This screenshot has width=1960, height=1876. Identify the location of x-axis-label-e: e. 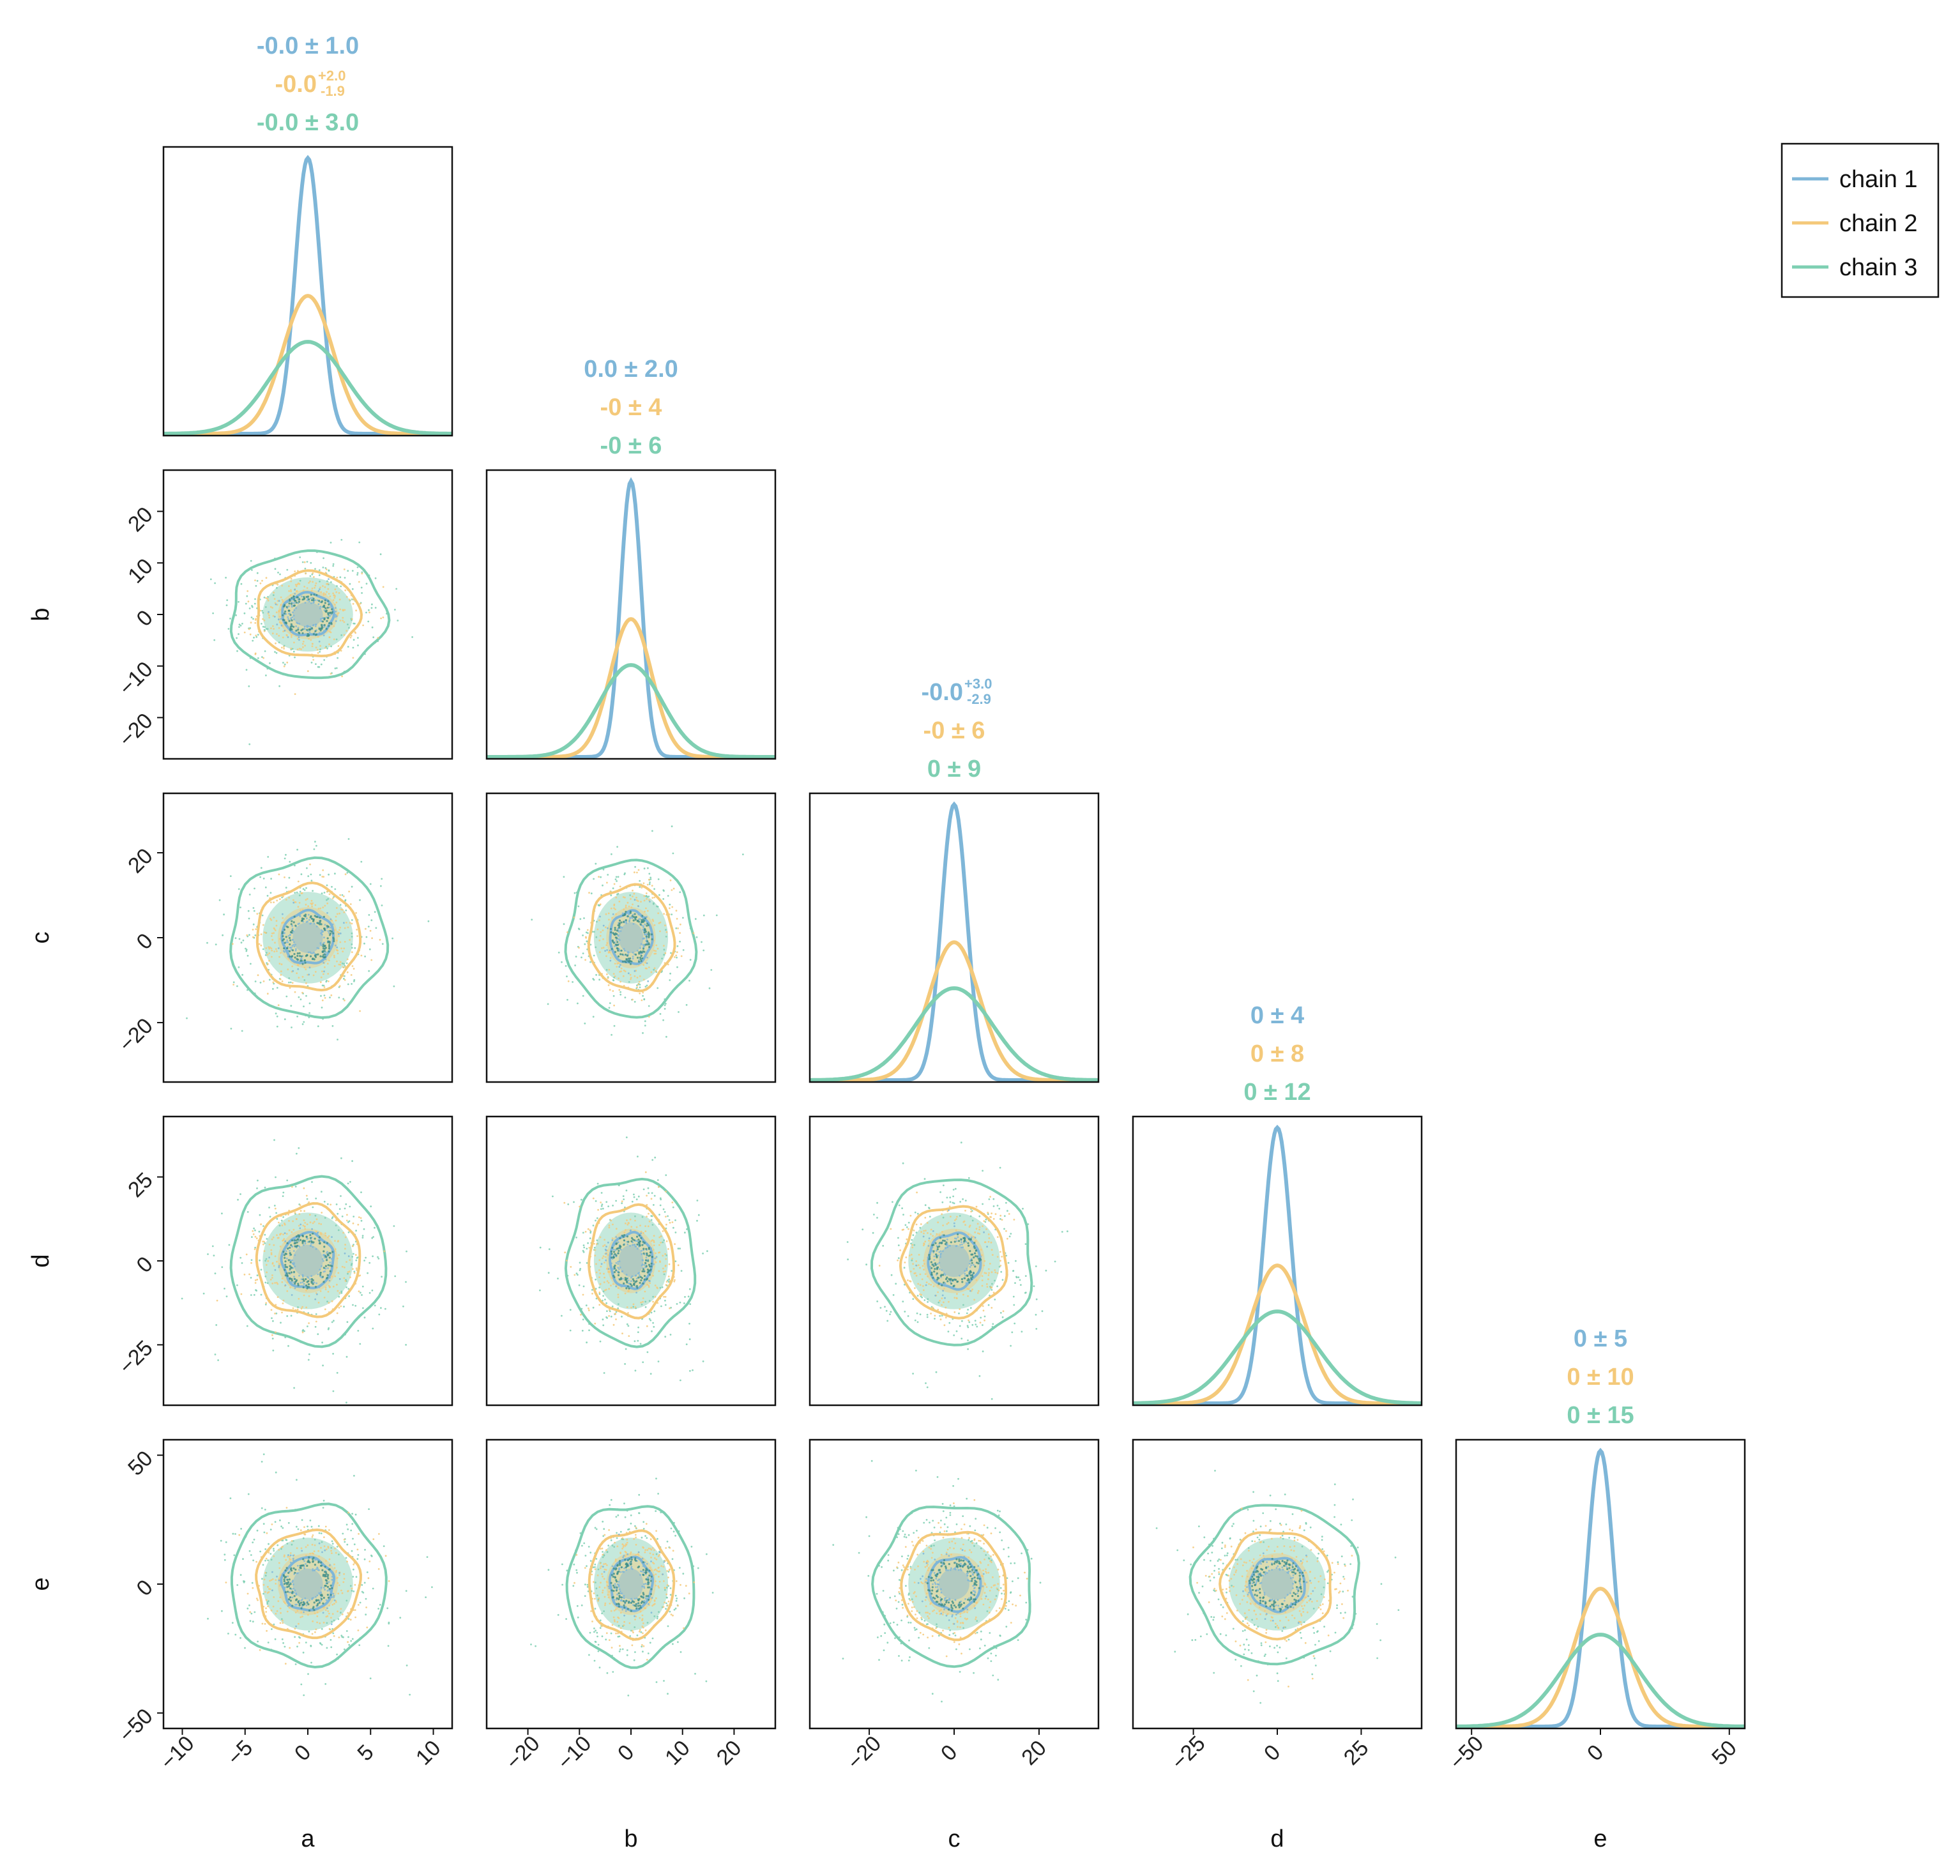
(1600, 1839).